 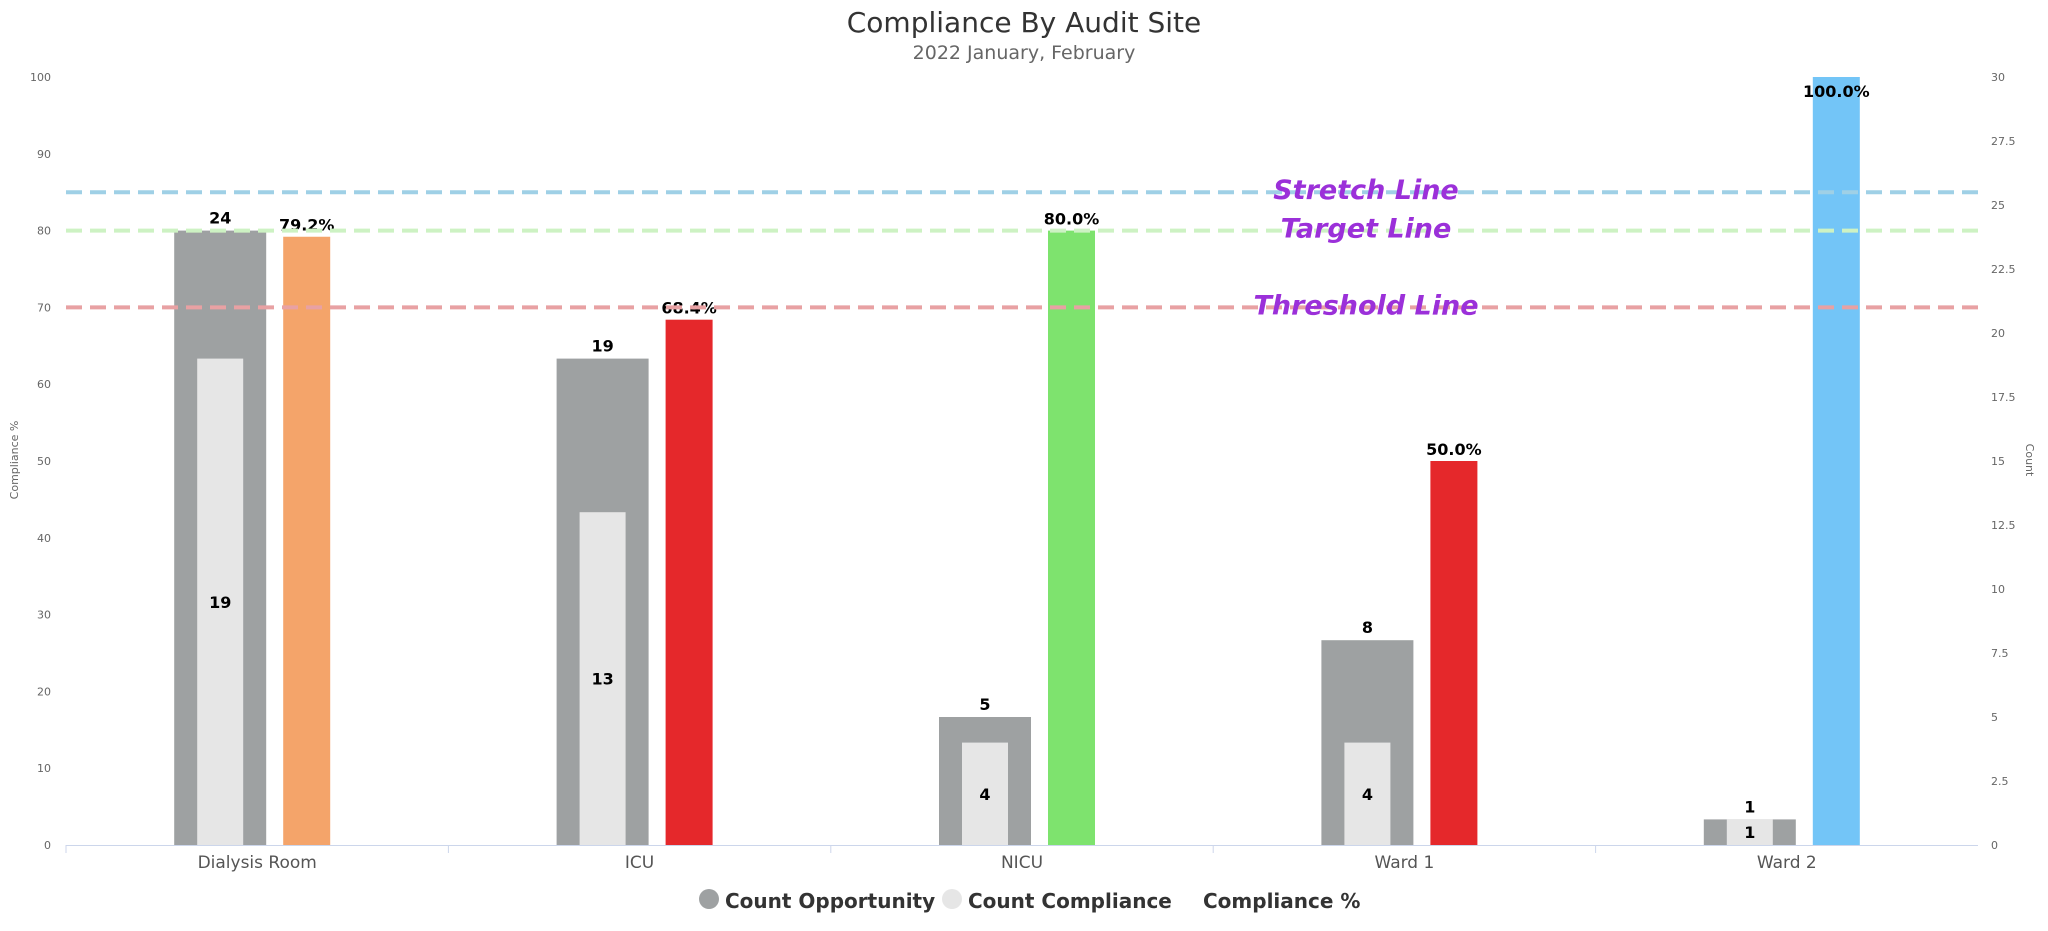 What do you see at coordinates (1070, 901) in the screenshot?
I see `legend-item-label: Count Compliance` at bounding box center [1070, 901].